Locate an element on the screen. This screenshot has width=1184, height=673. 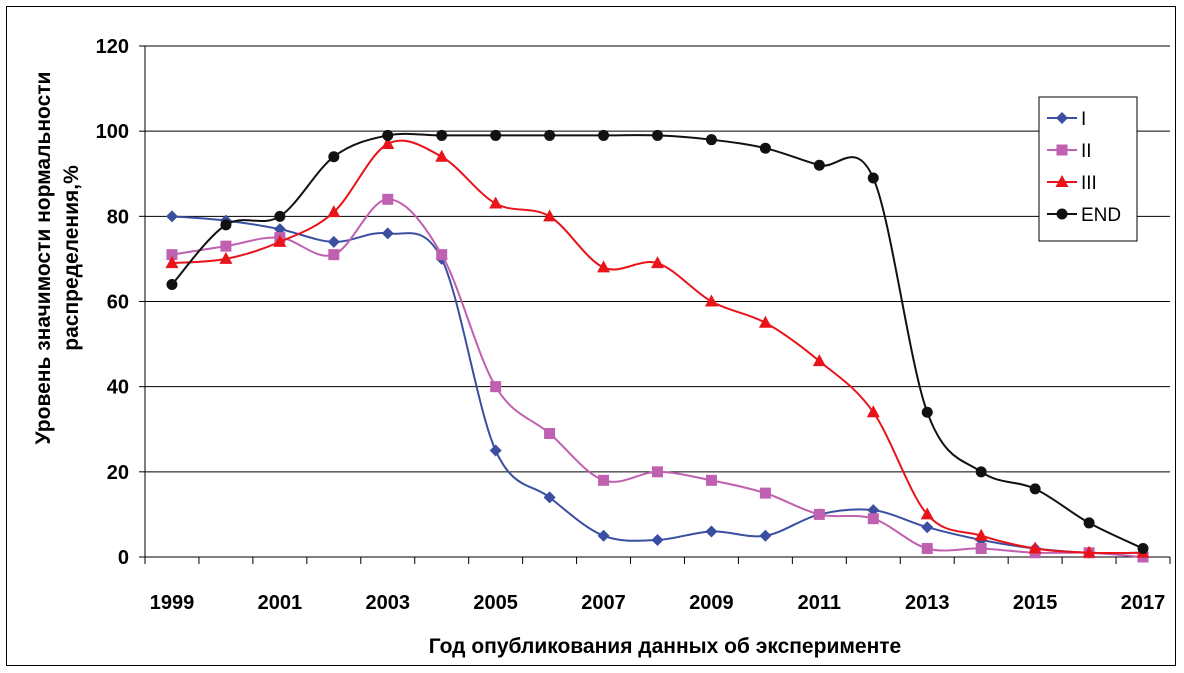
data-point-end-2015 is located at coordinates (1035, 489).